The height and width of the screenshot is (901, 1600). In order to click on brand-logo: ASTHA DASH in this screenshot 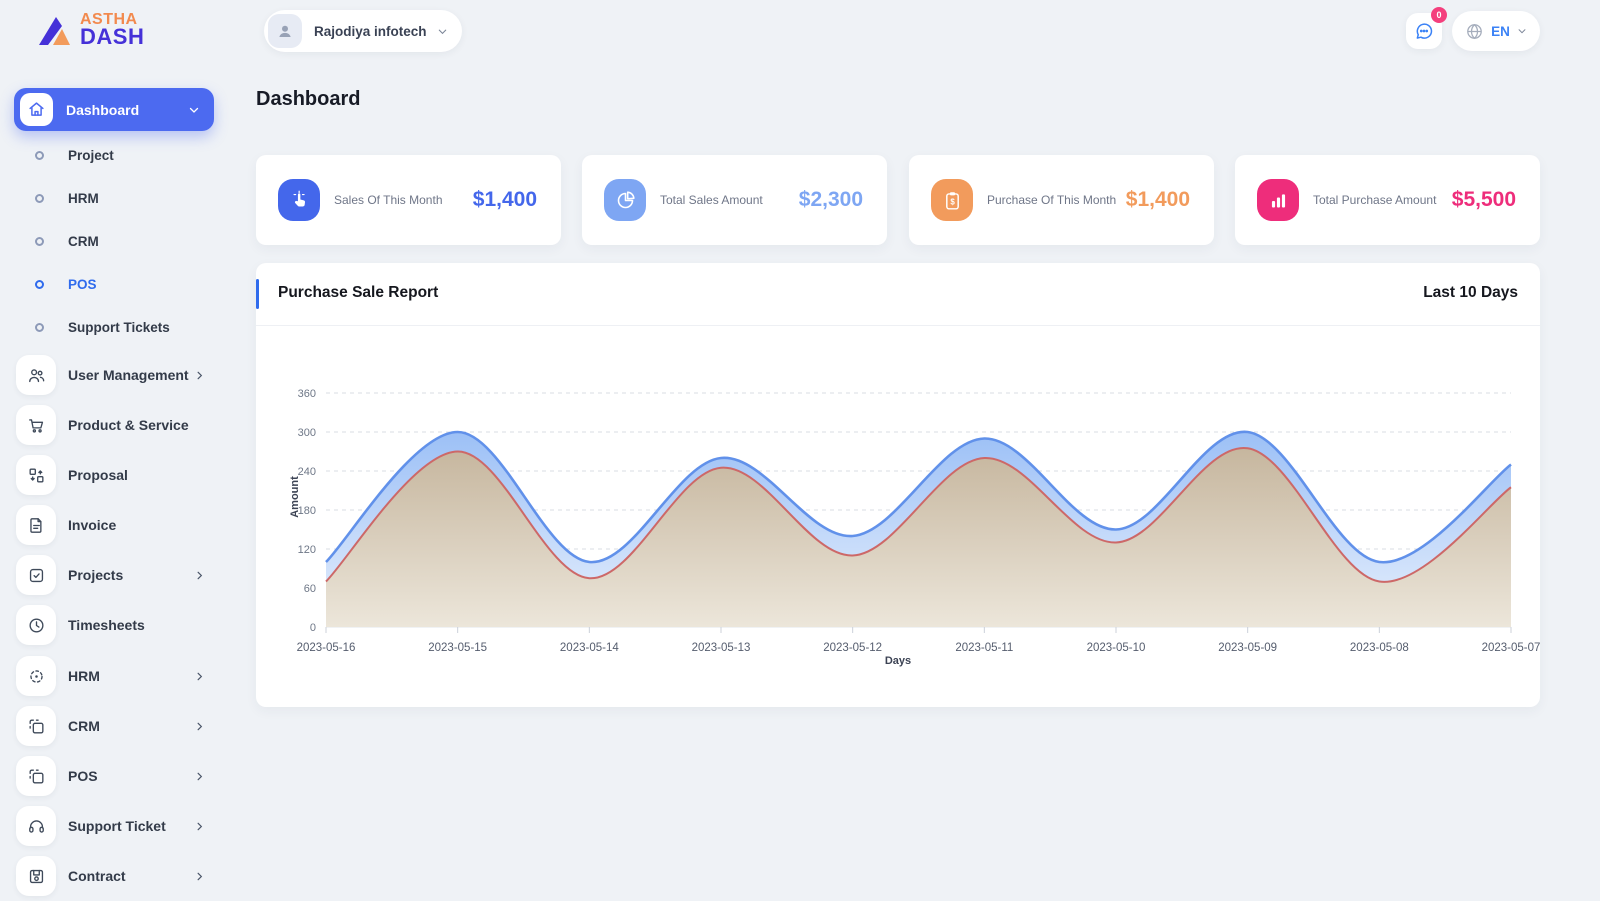, I will do `click(89, 30)`.